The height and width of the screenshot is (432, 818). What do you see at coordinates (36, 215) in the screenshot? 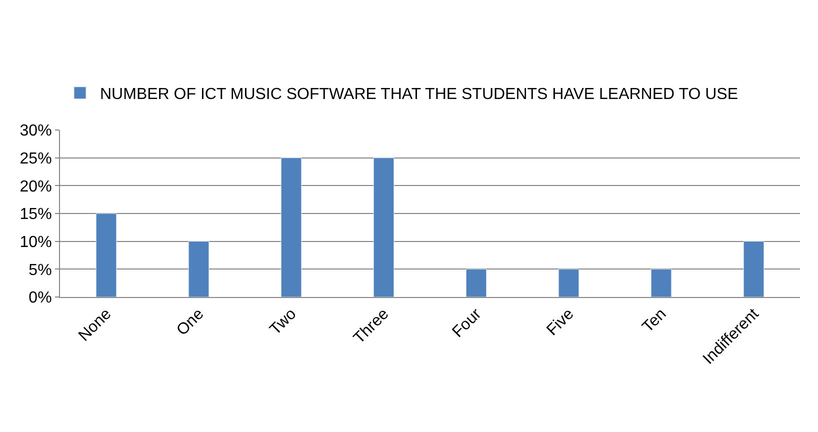
I see `y-tick-label: 15%` at bounding box center [36, 215].